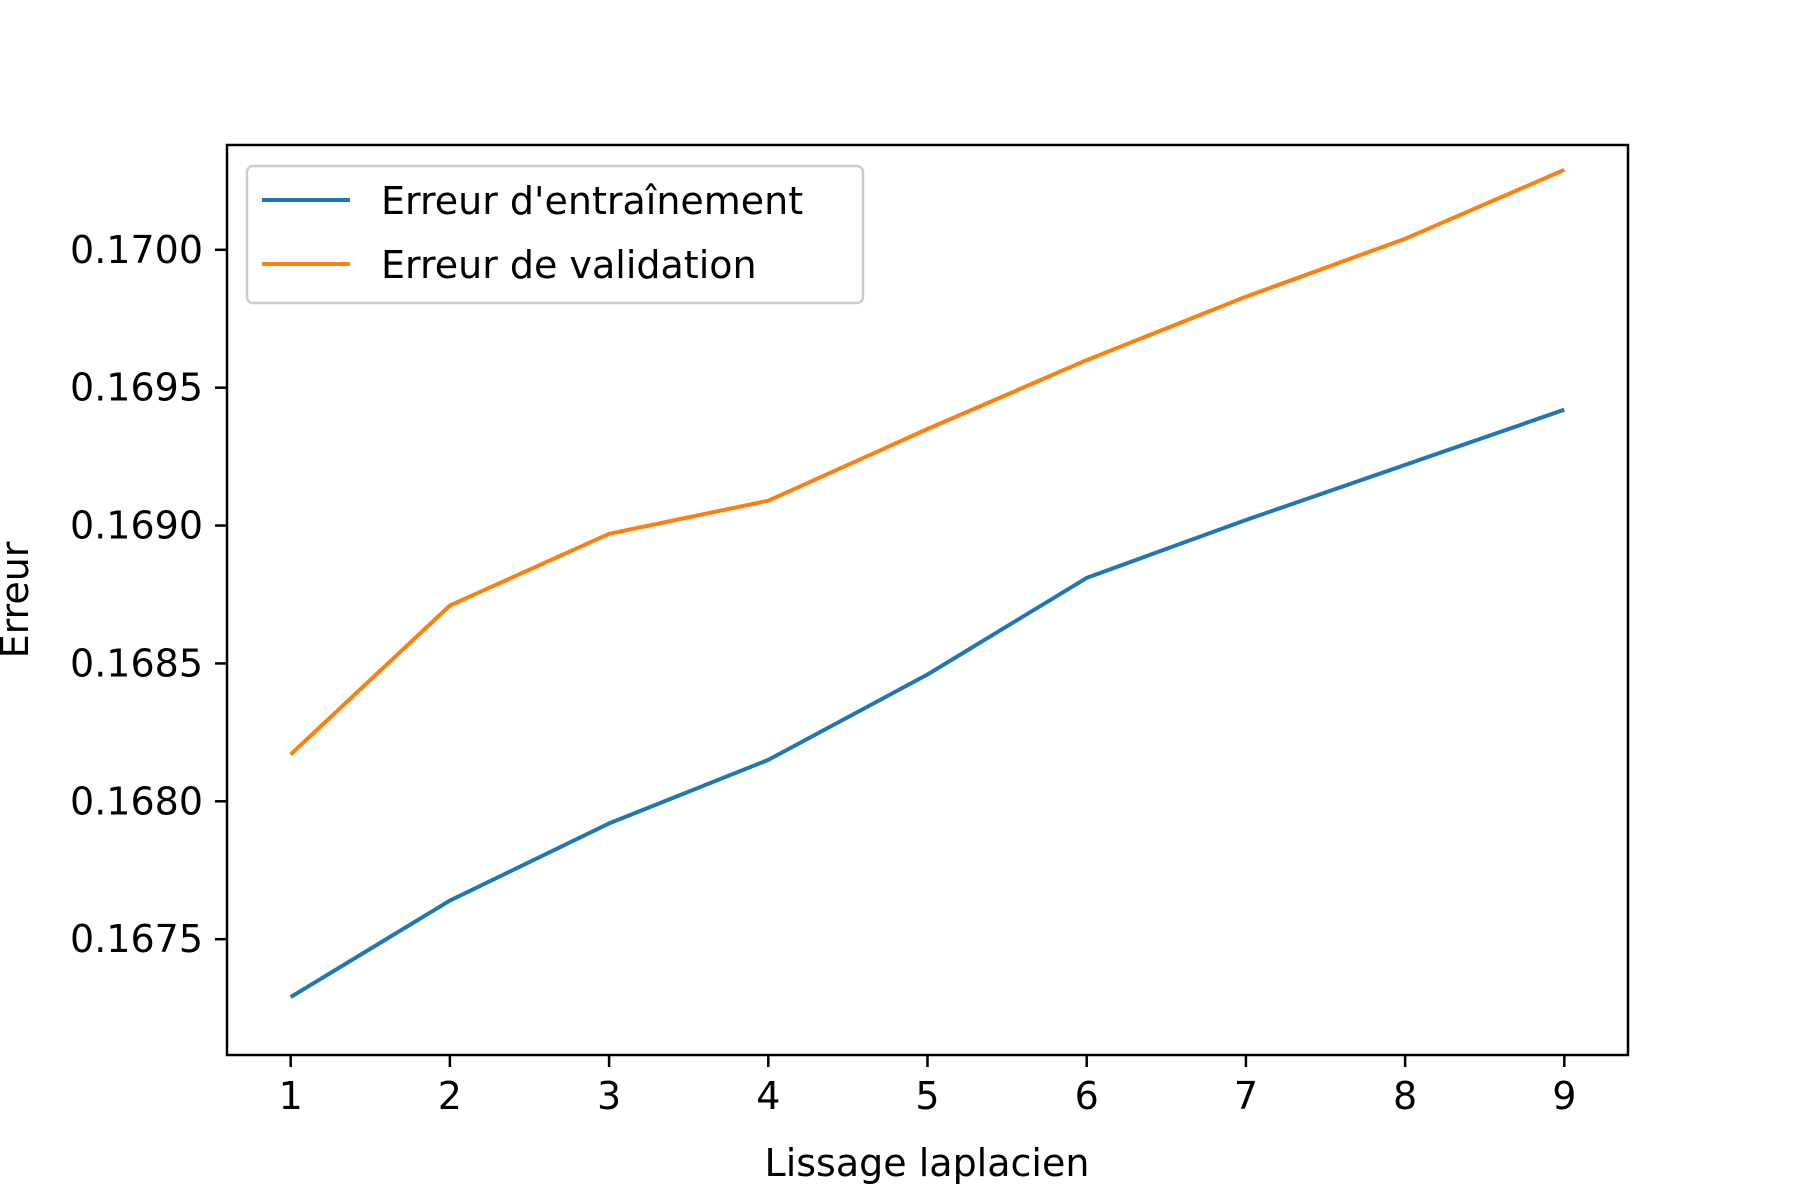 Image resolution: width=1800 pixels, height=1200 pixels. I want to click on legend-box, so click(555, 234).